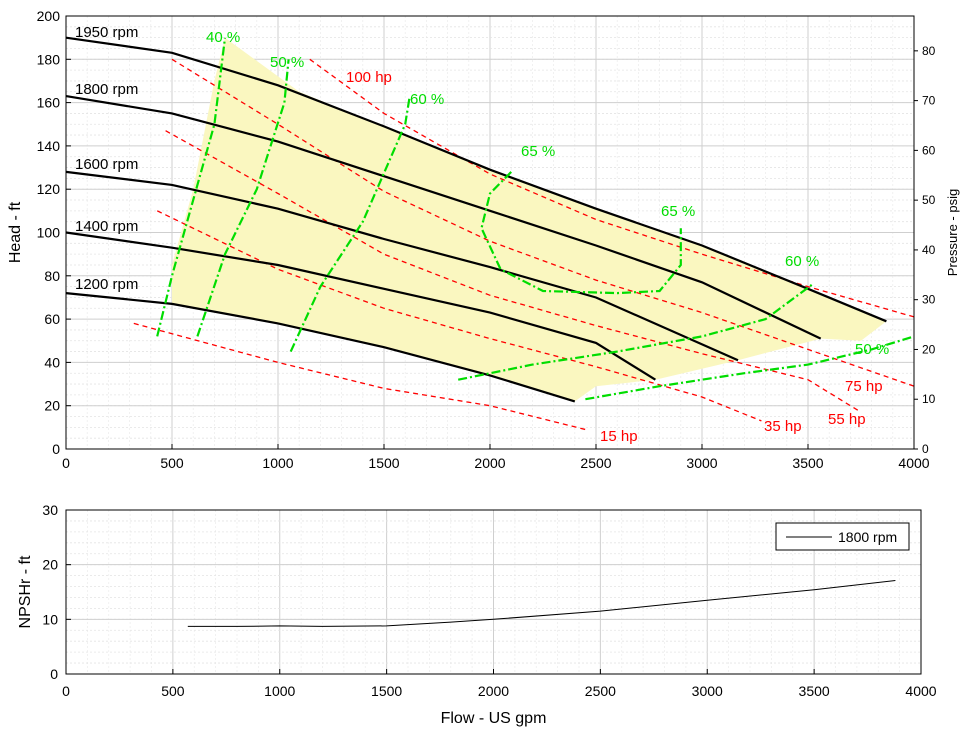 This screenshot has width=966, height=730. I want to click on npsh-series-1800rpm, so click(541, 603).